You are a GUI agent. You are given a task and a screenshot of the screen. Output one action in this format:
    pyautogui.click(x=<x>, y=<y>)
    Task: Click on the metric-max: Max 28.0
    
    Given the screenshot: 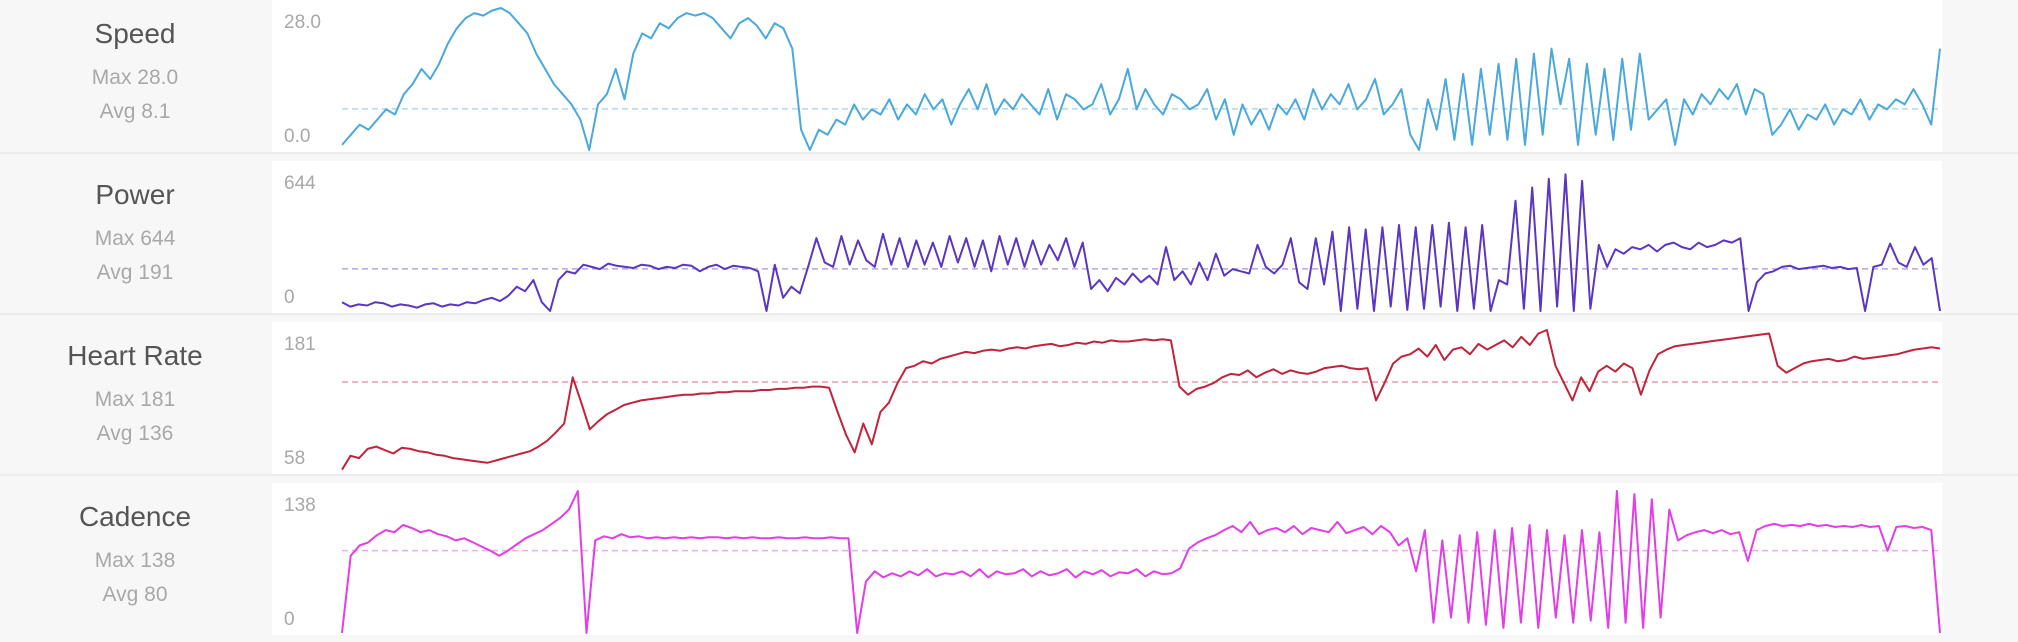 What is the action you would take?
    pyautogui.click(x=135, y=77)
    